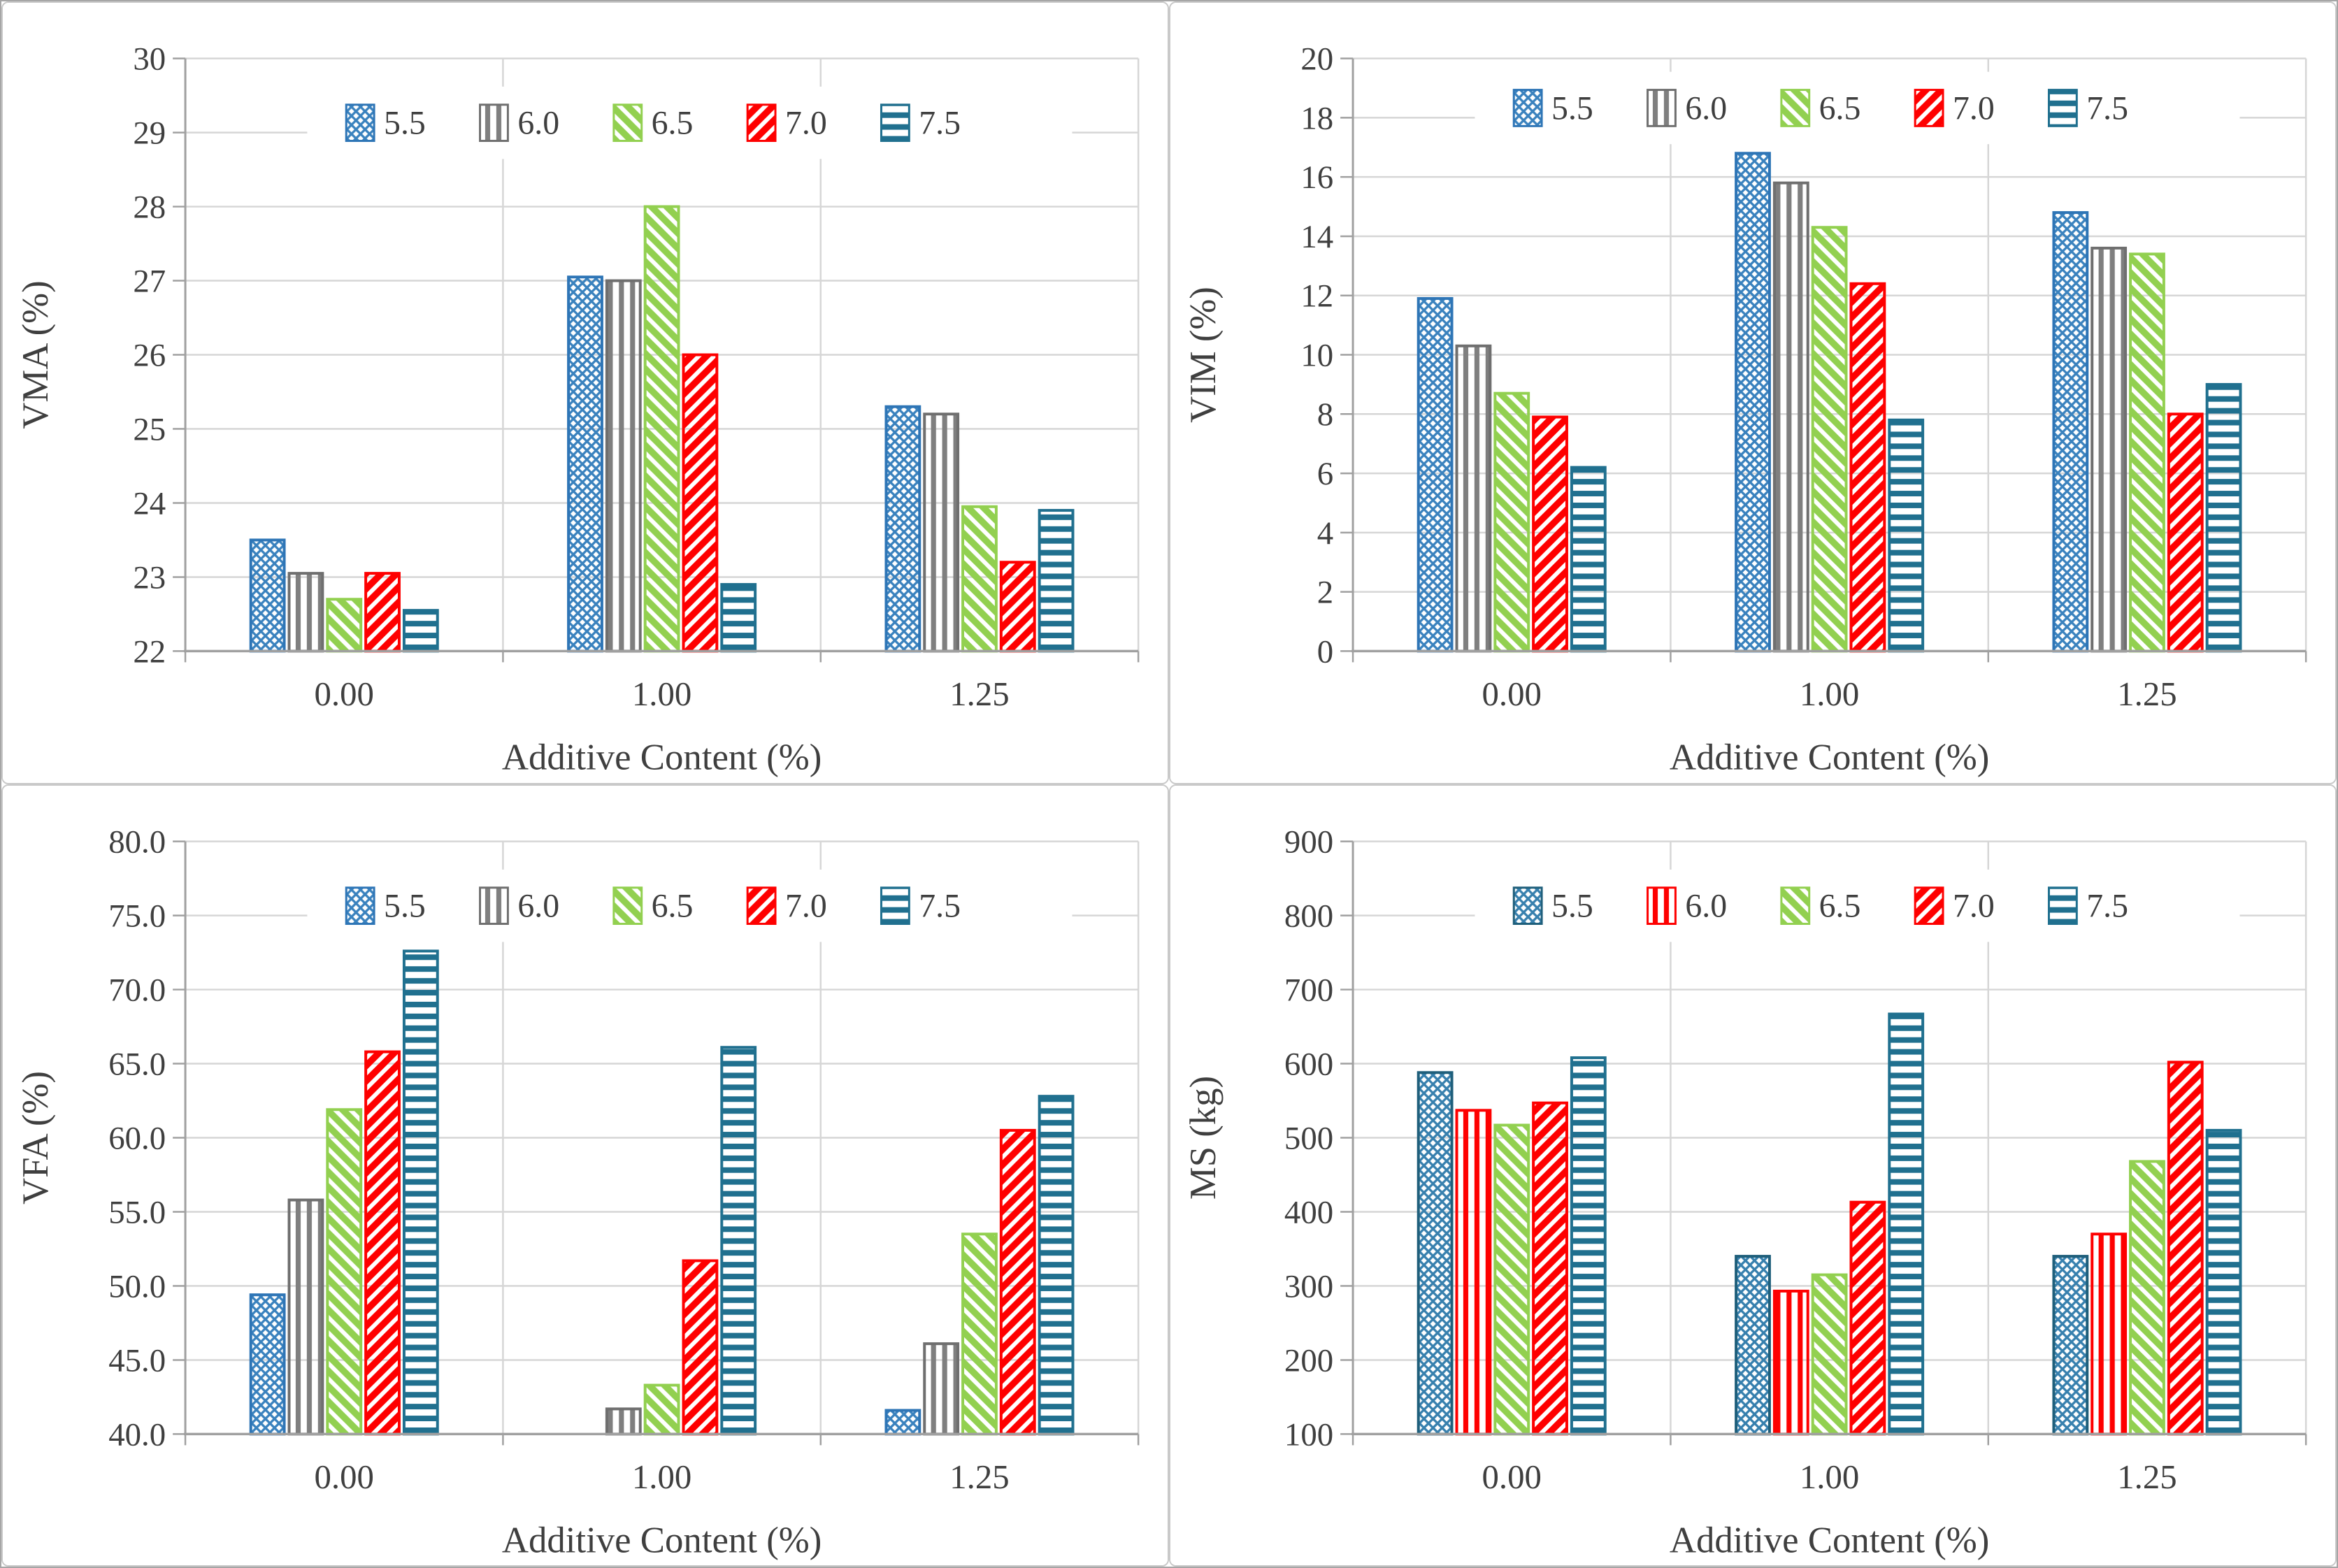  I want to click on y-tick-label: 600, so click(1308, 1064).